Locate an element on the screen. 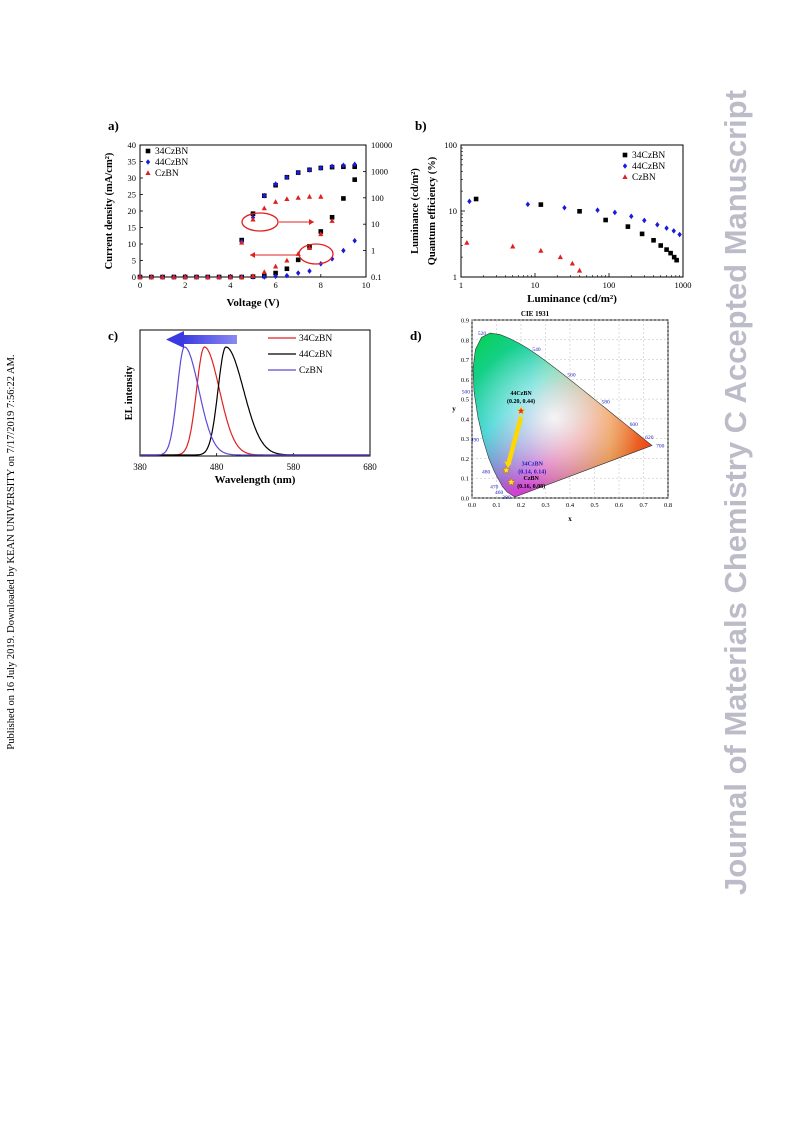 Image resolution: width=793 pixels, height=1121 pixels. y-tick-label: 0.1 is located at coordinates (465, 479).